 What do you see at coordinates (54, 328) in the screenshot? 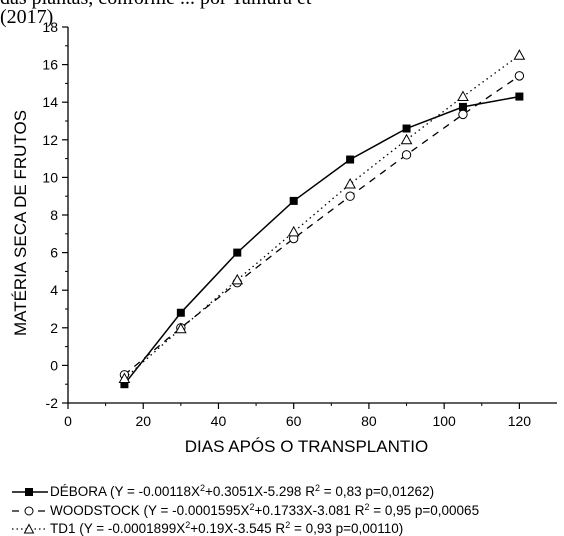
I see `y-tick-label-2: 2` at bounding box center [54, 328].